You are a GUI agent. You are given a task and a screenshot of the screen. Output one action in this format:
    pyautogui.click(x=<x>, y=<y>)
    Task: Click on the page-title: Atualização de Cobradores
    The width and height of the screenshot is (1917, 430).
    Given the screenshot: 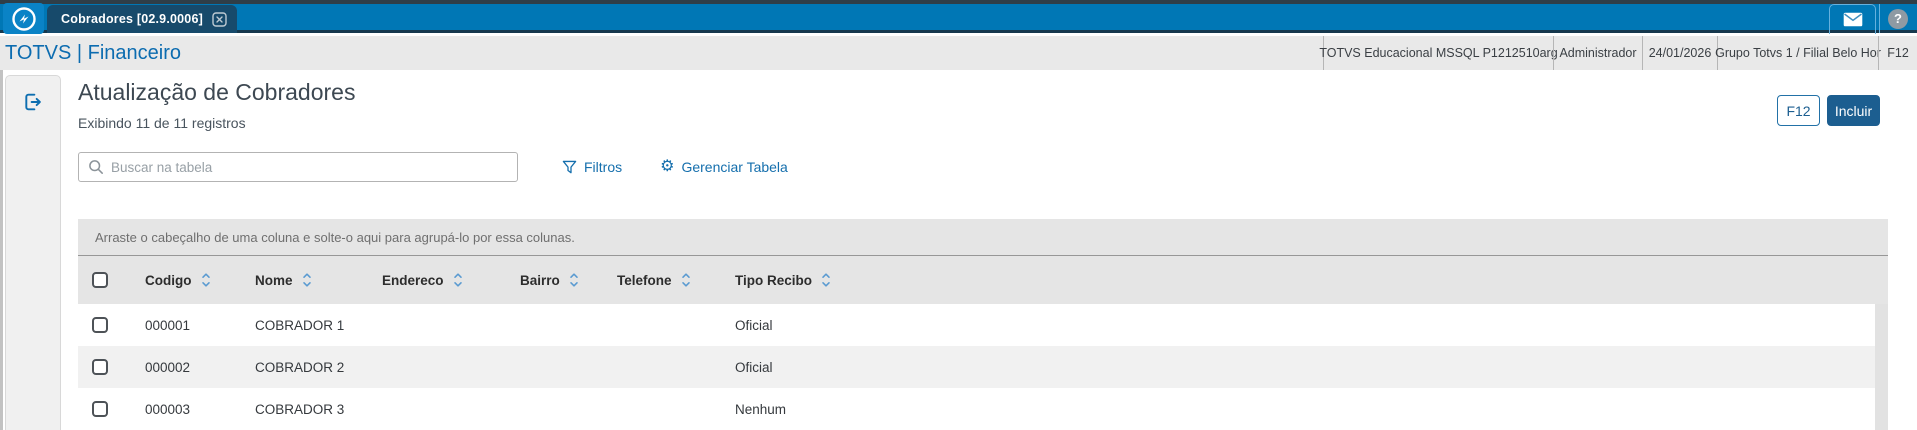 What is the action you would take?
    pyautogui.click(x=217, y=92)
    